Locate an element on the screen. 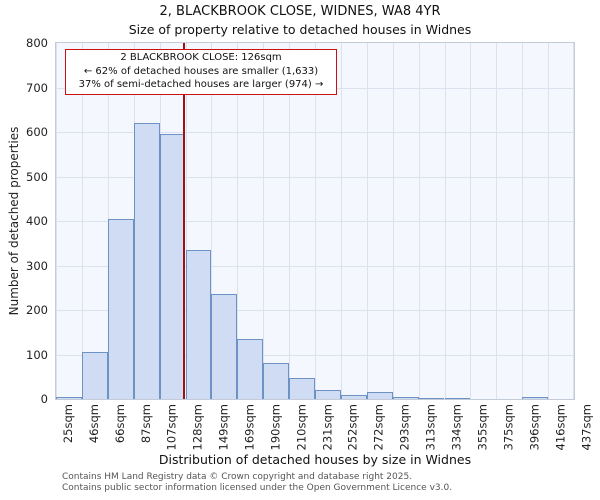 Image resolution: width=600 pixels, height=500 pixels. y-tick-label: 100 is located at coordinates (37, 354).